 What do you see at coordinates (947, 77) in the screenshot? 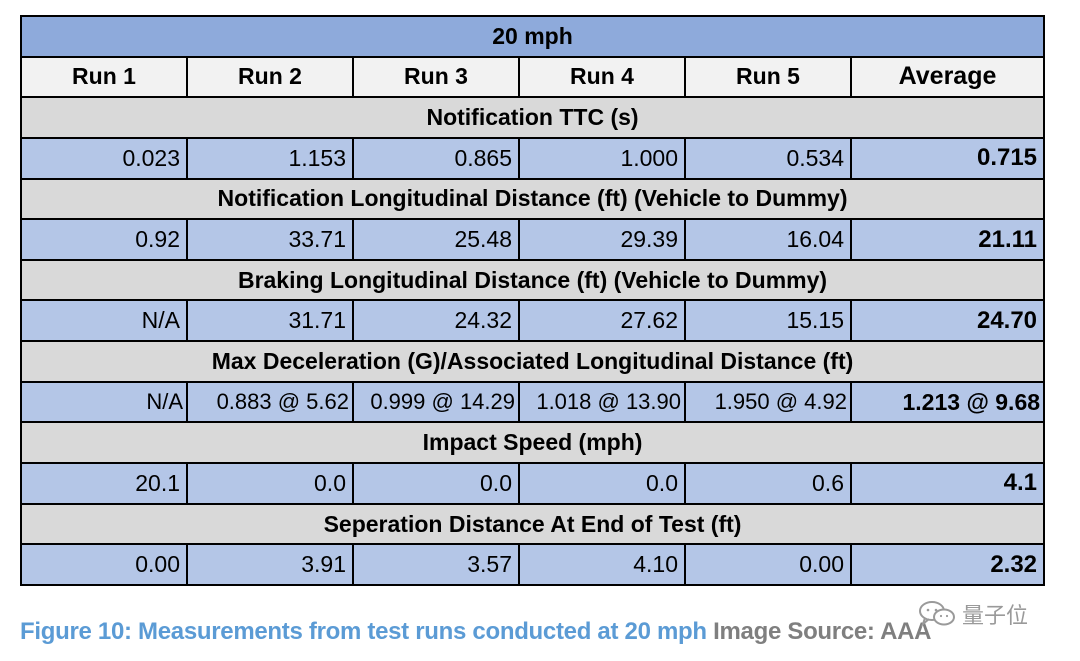
I see `column-header-average: Average` at bounding box center [947, 77].